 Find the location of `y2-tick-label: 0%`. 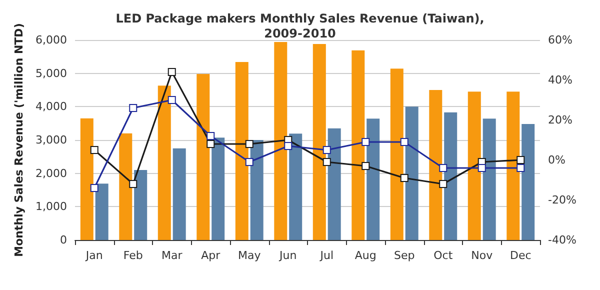

y2-tick-label: 0% is located at coordinates (557, 160).